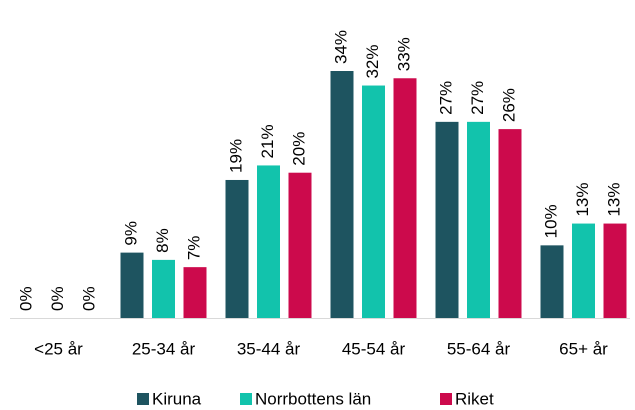  What do you see at coordinates (403, 54) in the screenshot?
I see `data-label: 33%` at bounding box center [403, 54].